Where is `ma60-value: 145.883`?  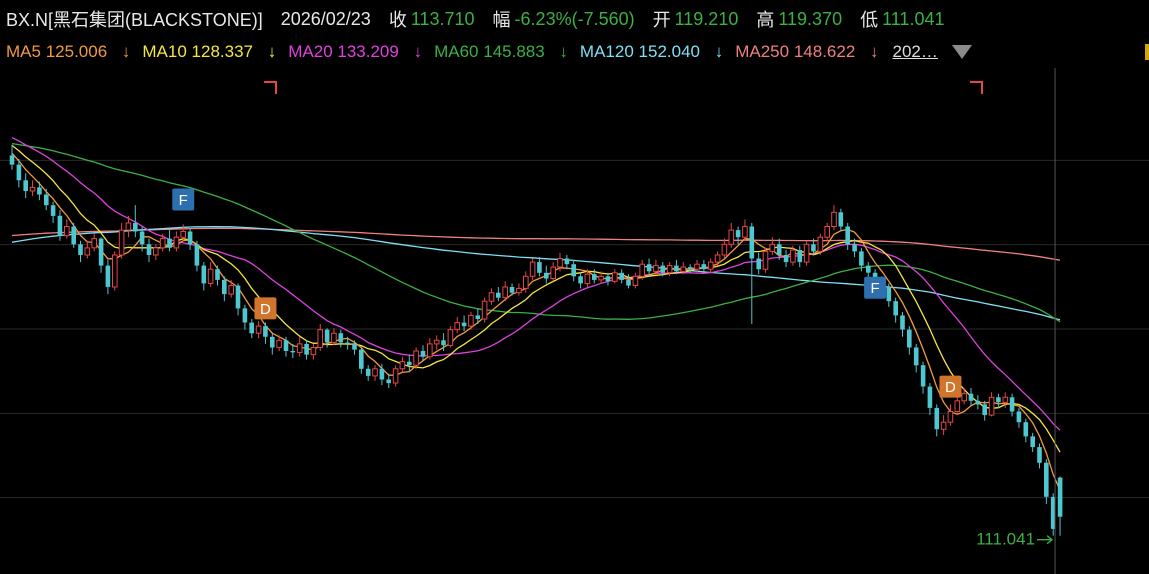
ma60-value: 145.883 is located at coordinates (514, 51).